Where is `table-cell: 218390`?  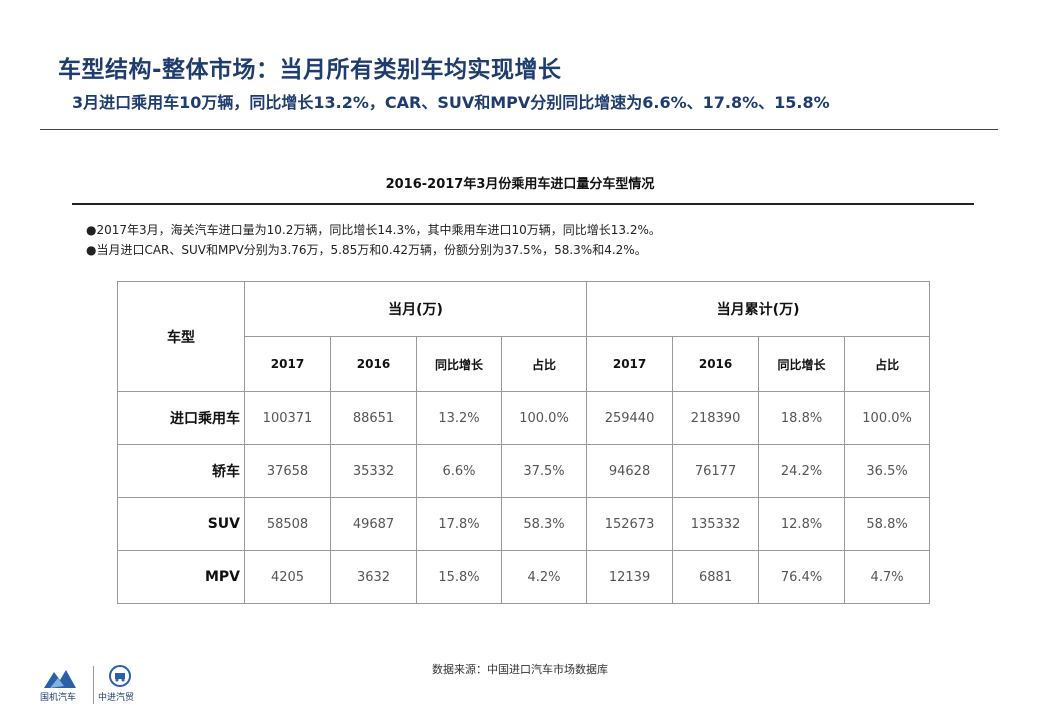 table-cell: 218390 is located at coordinates (716, 418).